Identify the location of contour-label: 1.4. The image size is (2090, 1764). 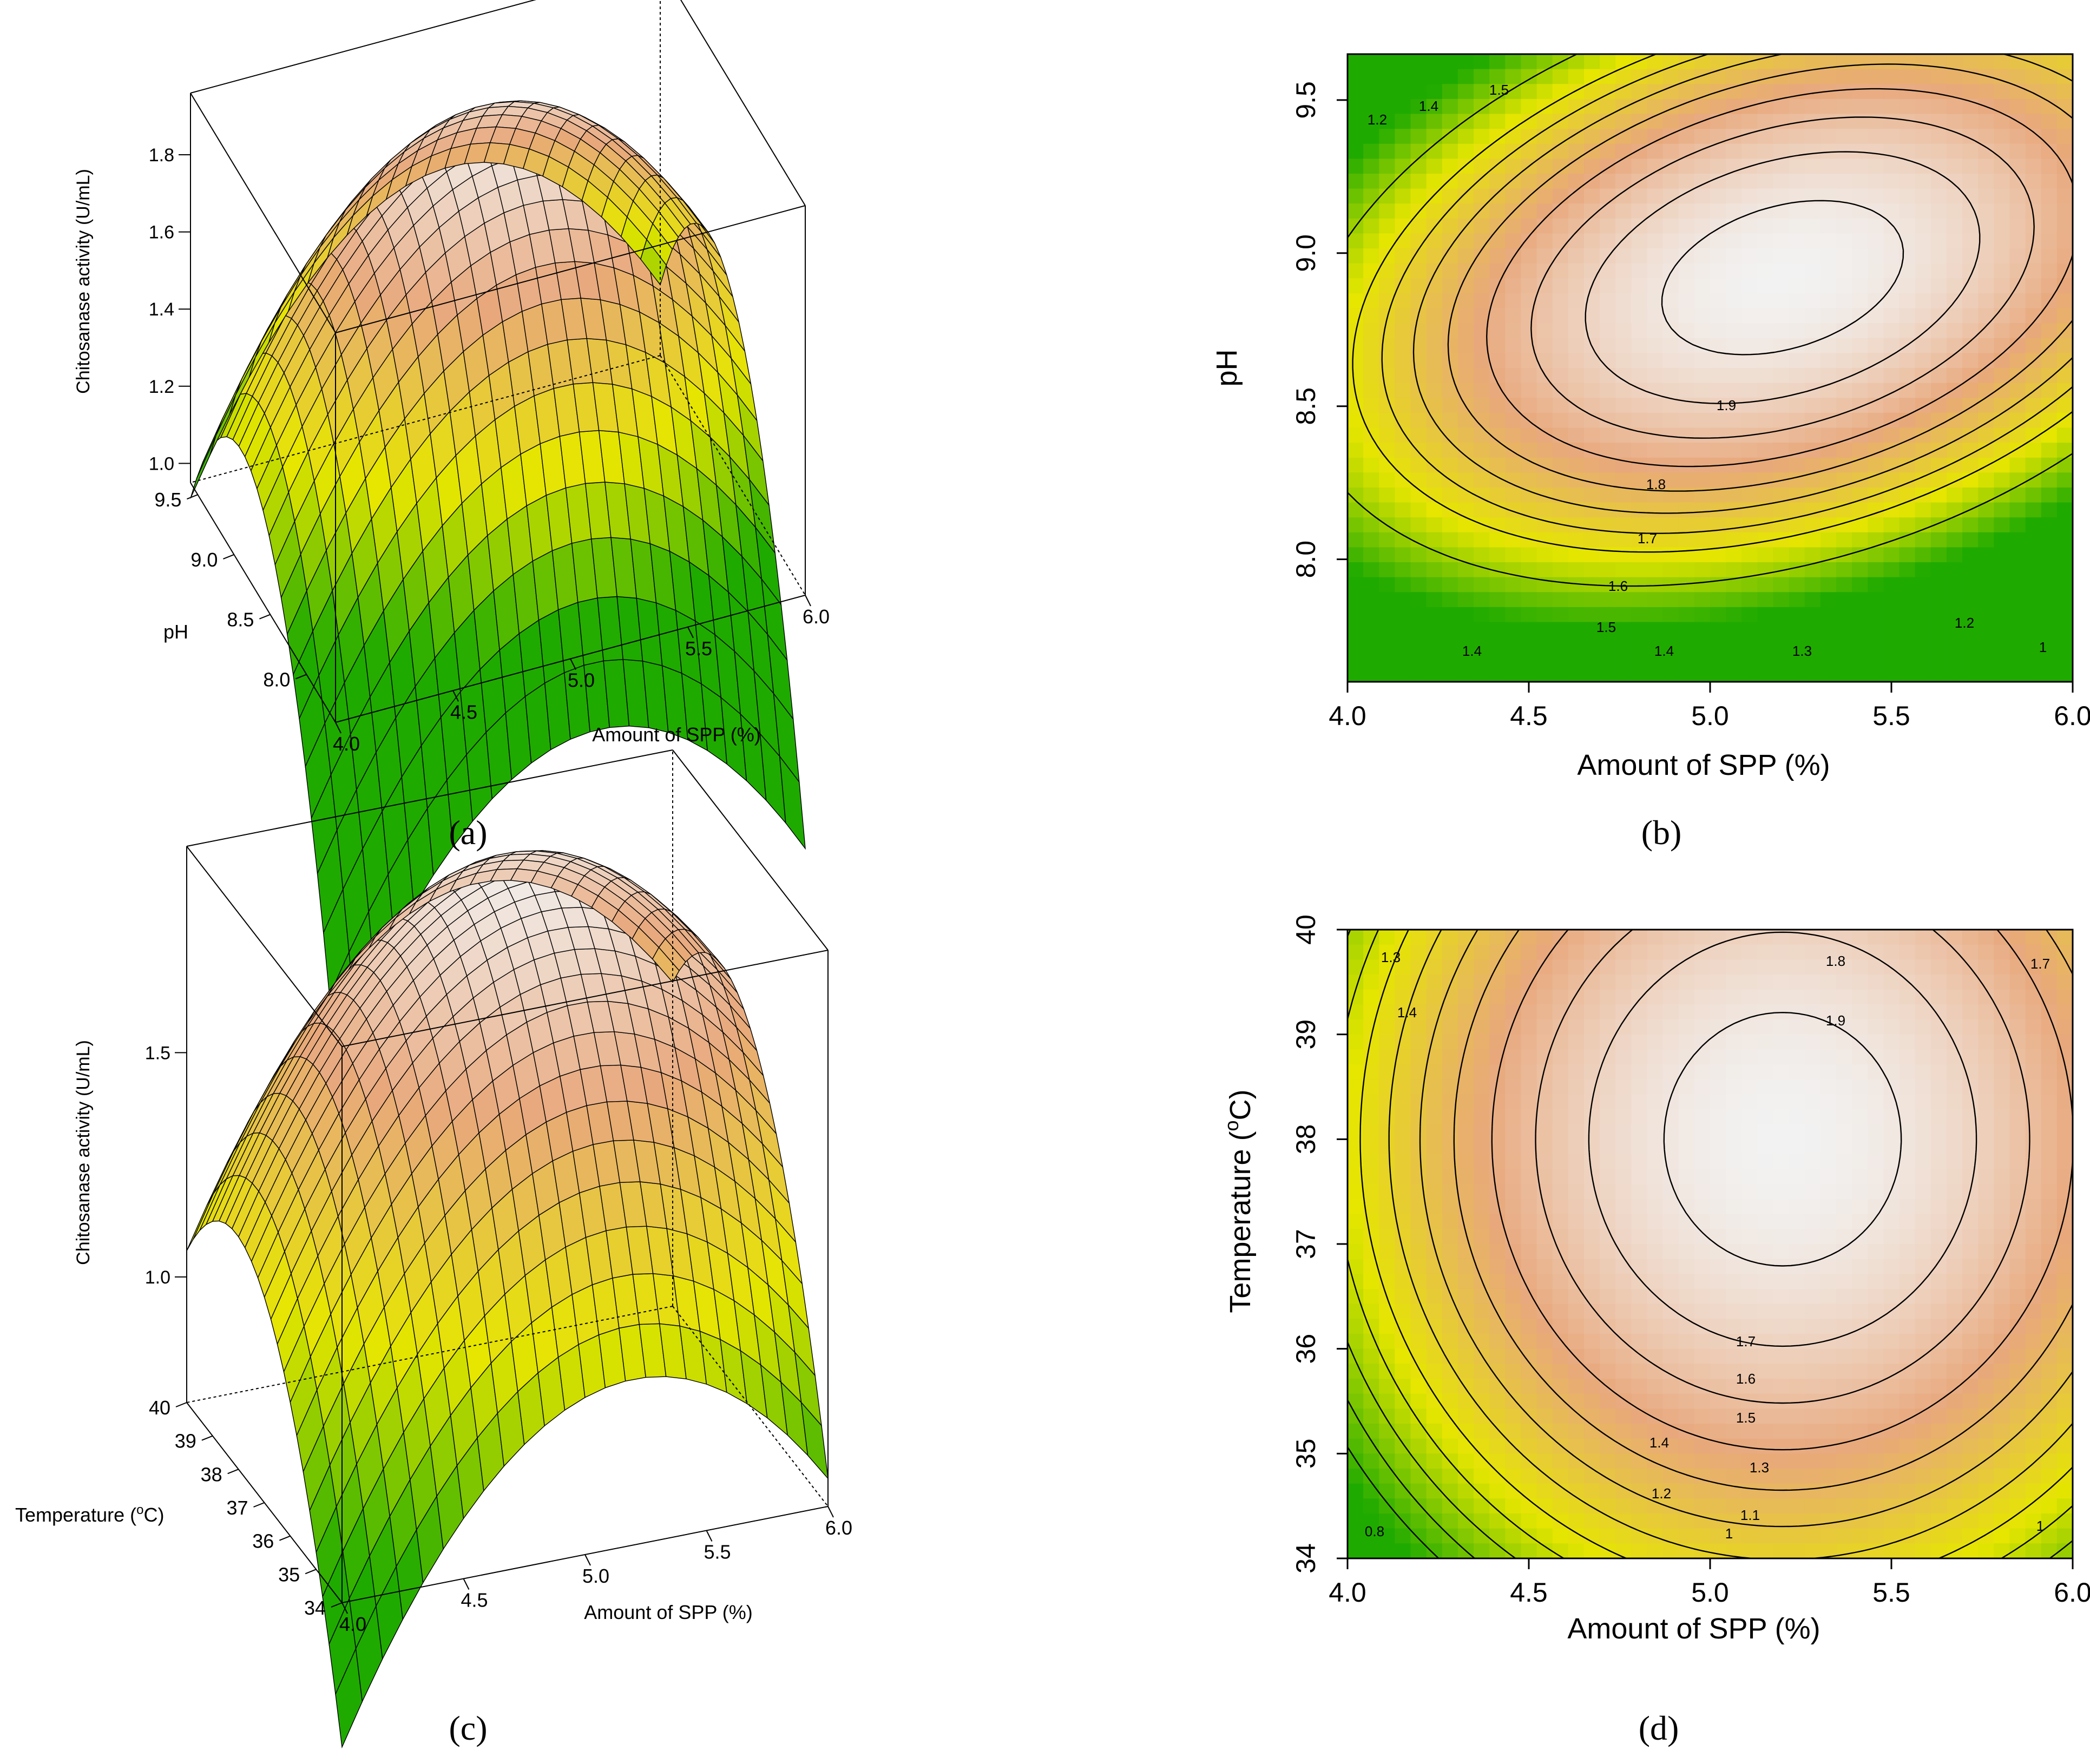
(1472, 651).